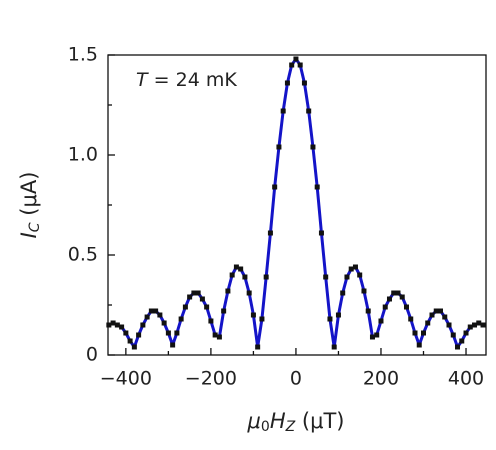 The width and height of the screenshot is (496, 450). I want to click on annotation: T = 24 mK, so click(186, 80).